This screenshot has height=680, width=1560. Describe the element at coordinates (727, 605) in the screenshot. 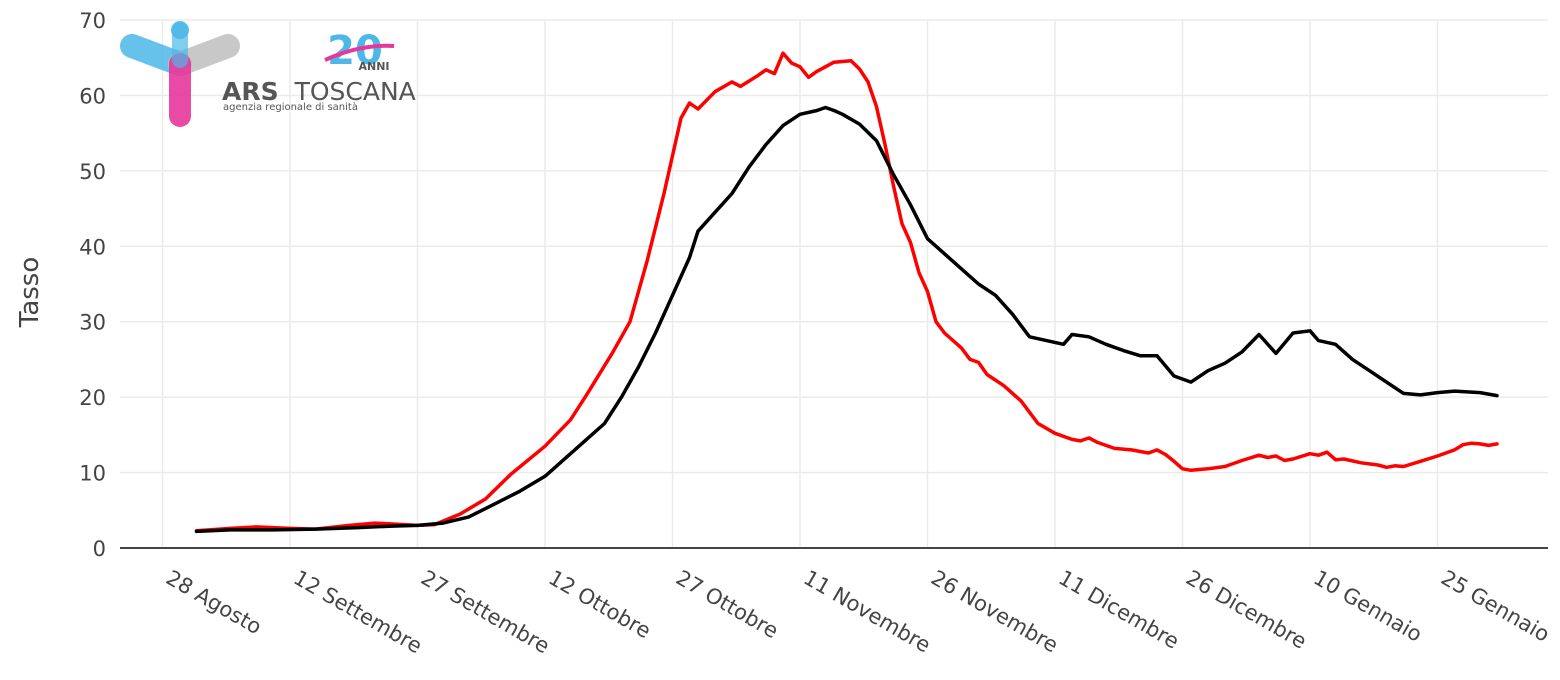

I see `x-tick-label: 27 Ottobre` at that location.